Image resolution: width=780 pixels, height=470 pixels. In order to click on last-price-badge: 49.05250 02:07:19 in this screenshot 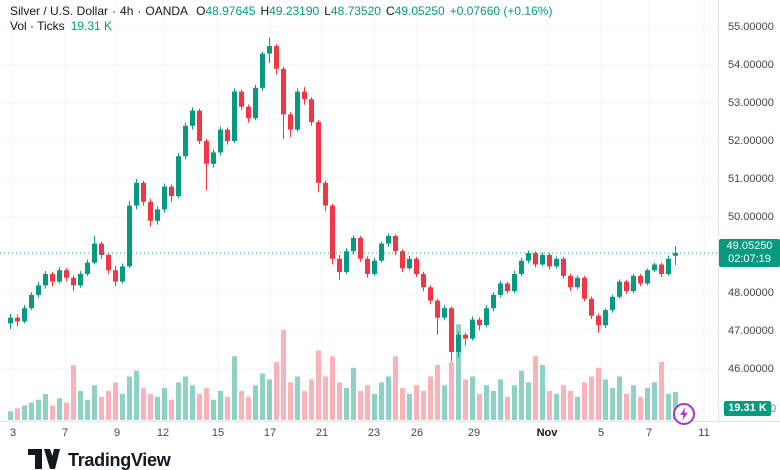, I will do `click(749, 253)`.